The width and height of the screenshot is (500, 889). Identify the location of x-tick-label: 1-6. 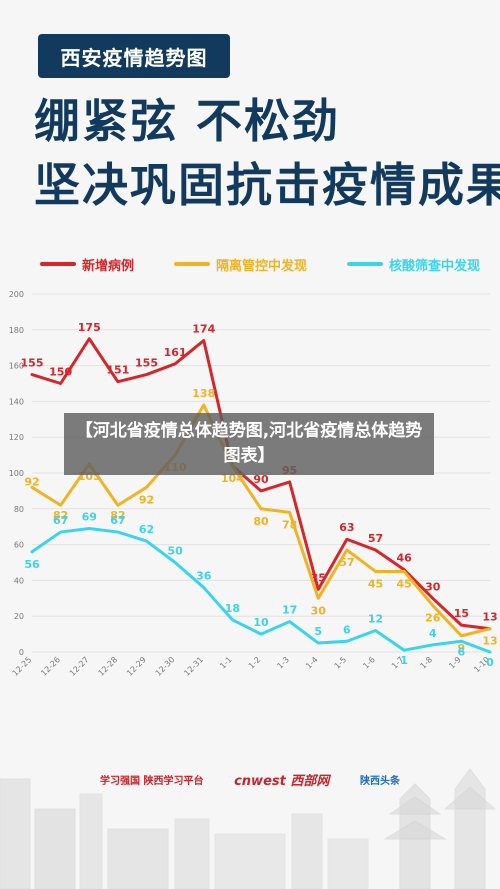
(369, 663).